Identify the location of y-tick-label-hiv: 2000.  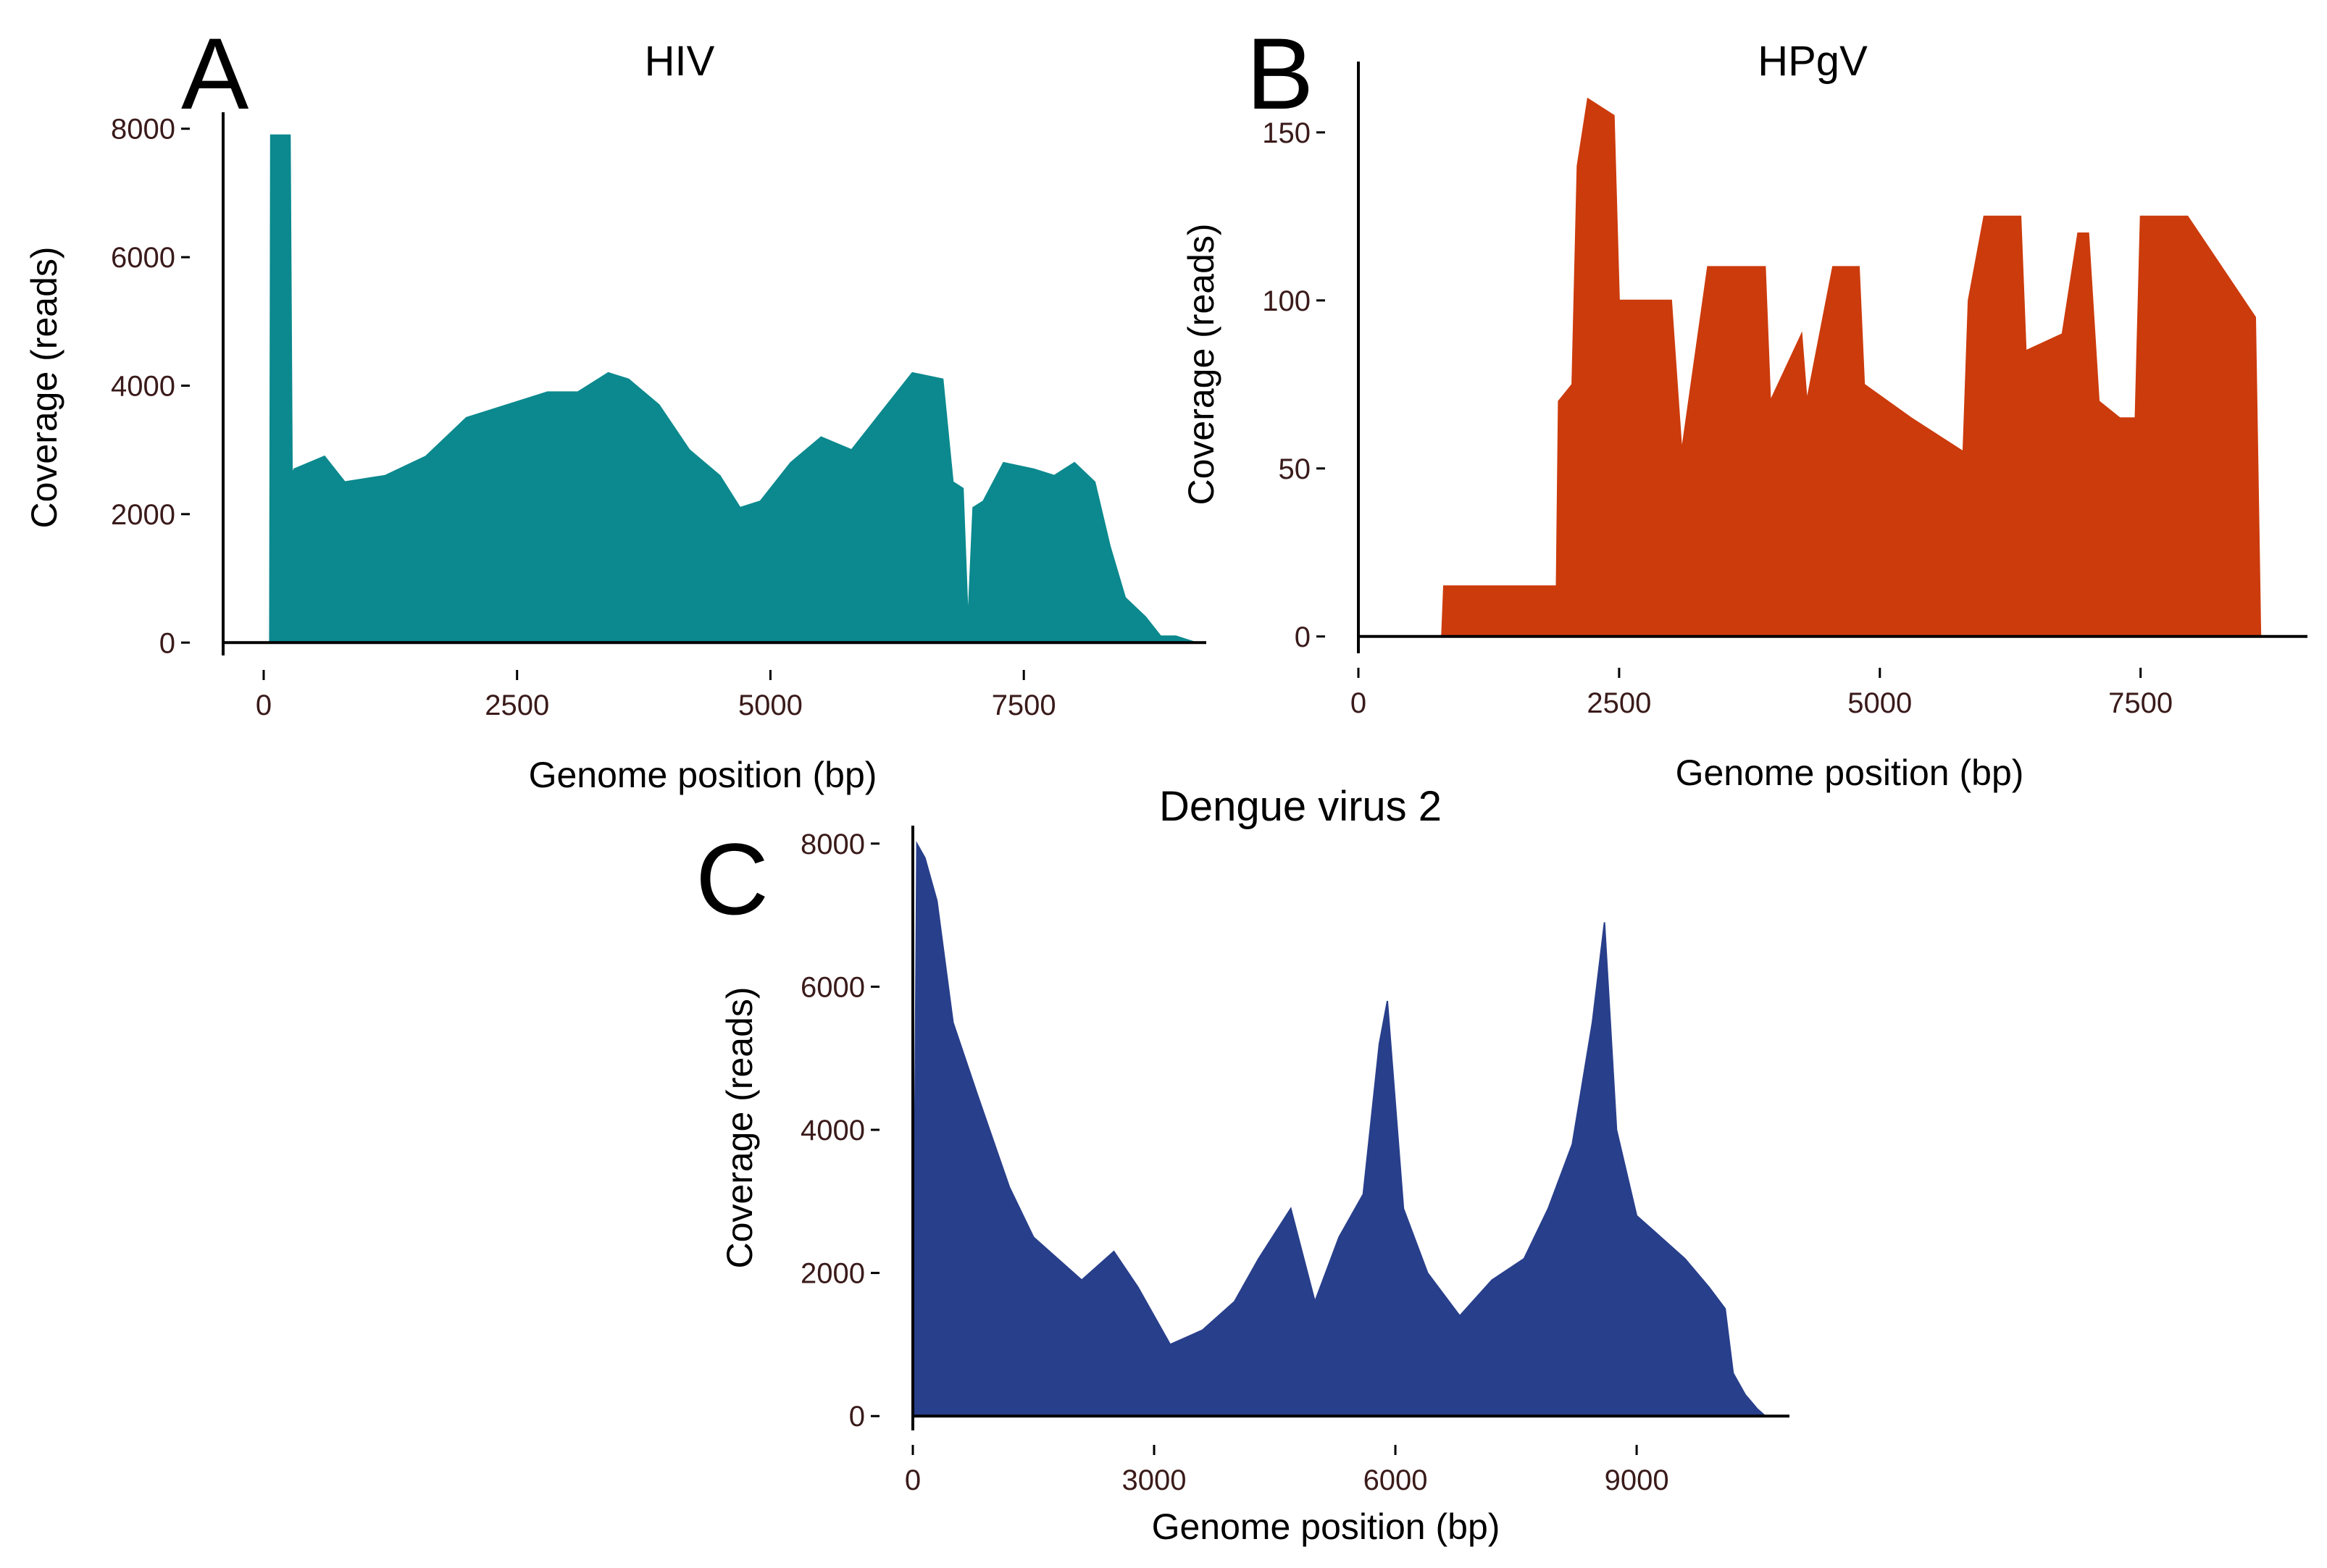
(143, 515).